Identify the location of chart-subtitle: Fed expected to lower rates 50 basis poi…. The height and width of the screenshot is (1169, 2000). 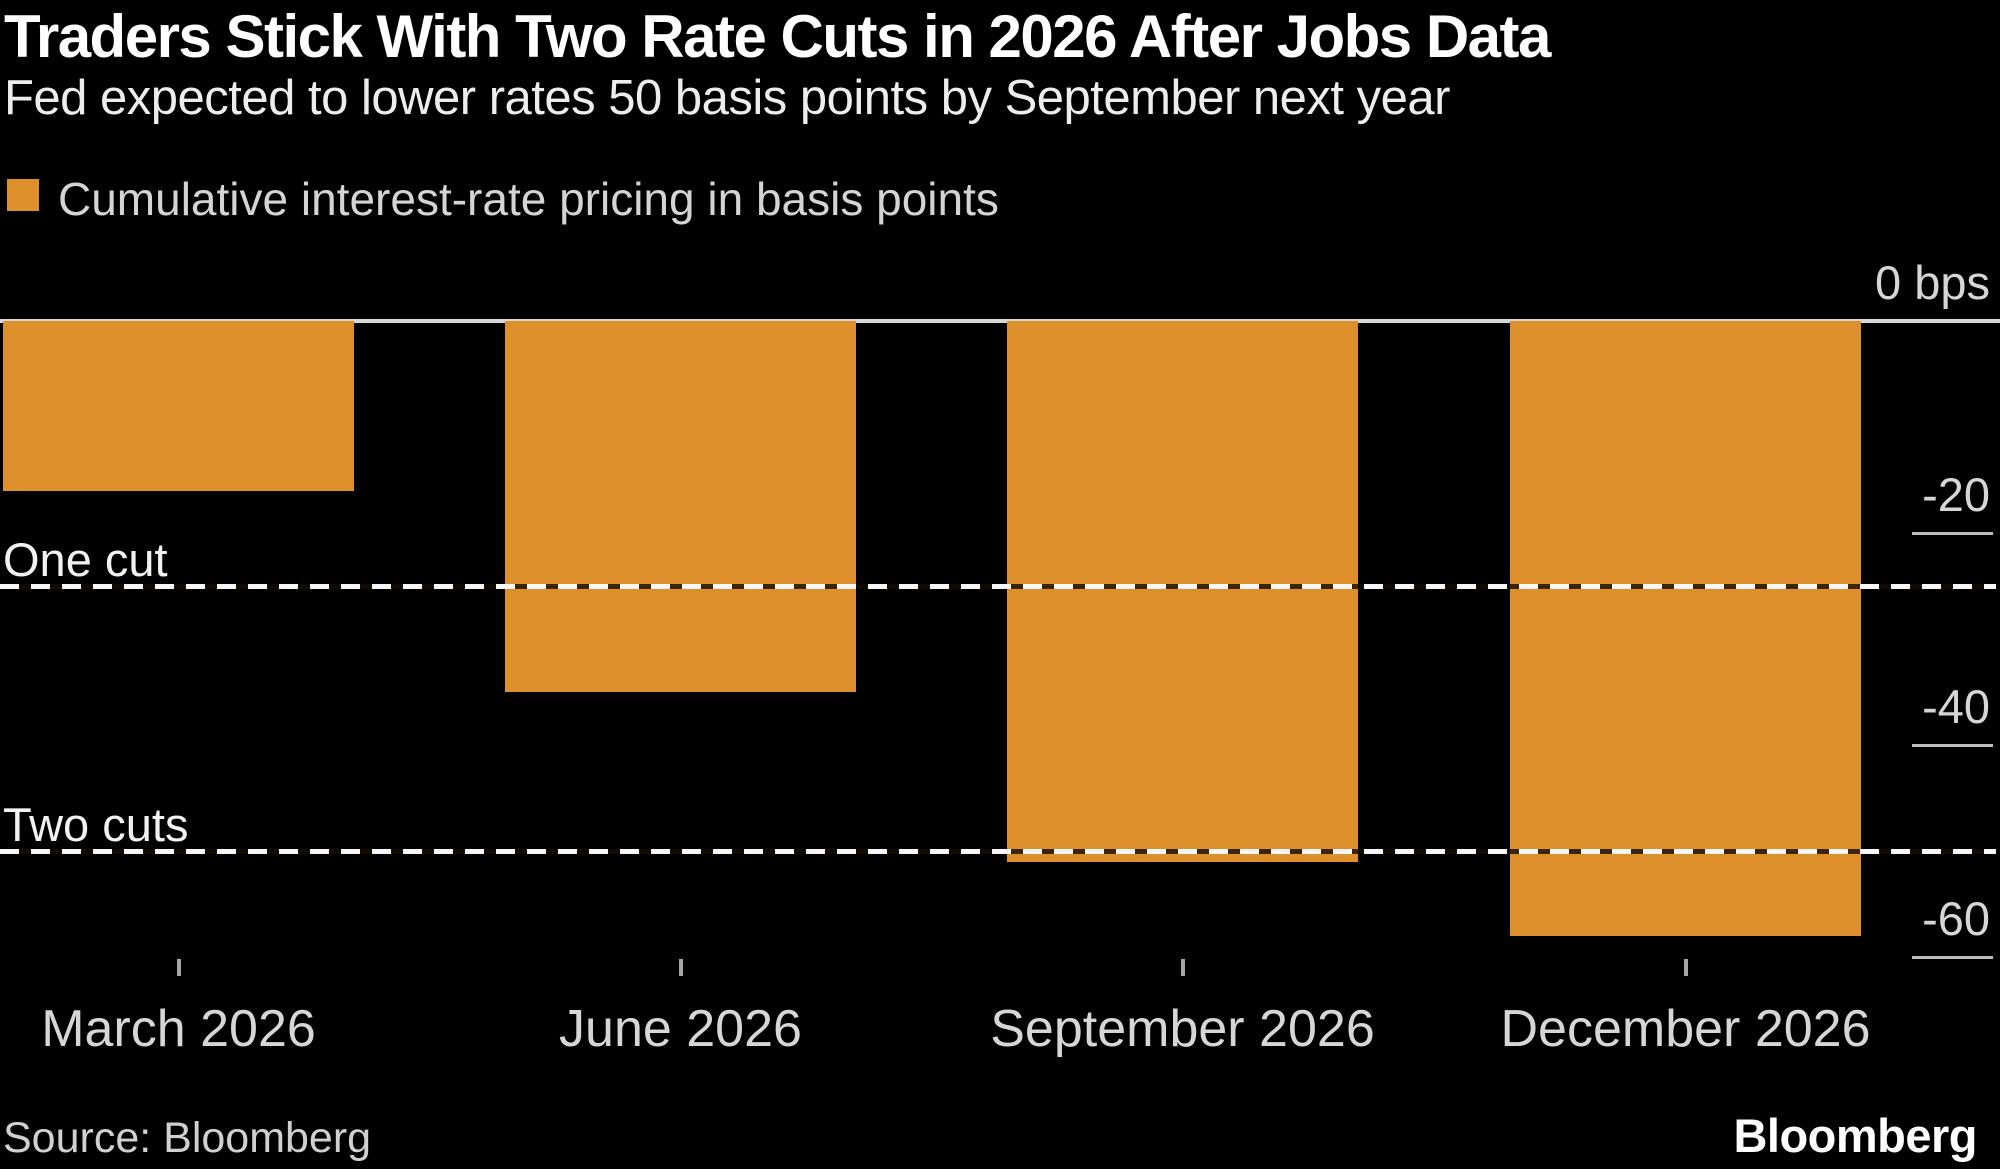
(727, 98).